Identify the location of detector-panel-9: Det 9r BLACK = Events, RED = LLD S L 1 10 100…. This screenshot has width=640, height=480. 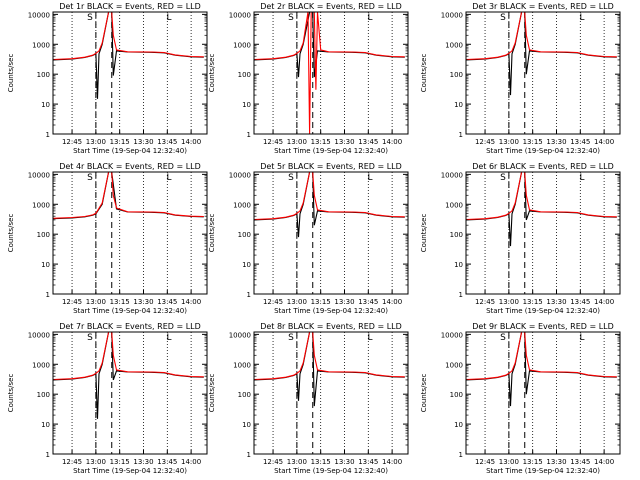
(520, 398).